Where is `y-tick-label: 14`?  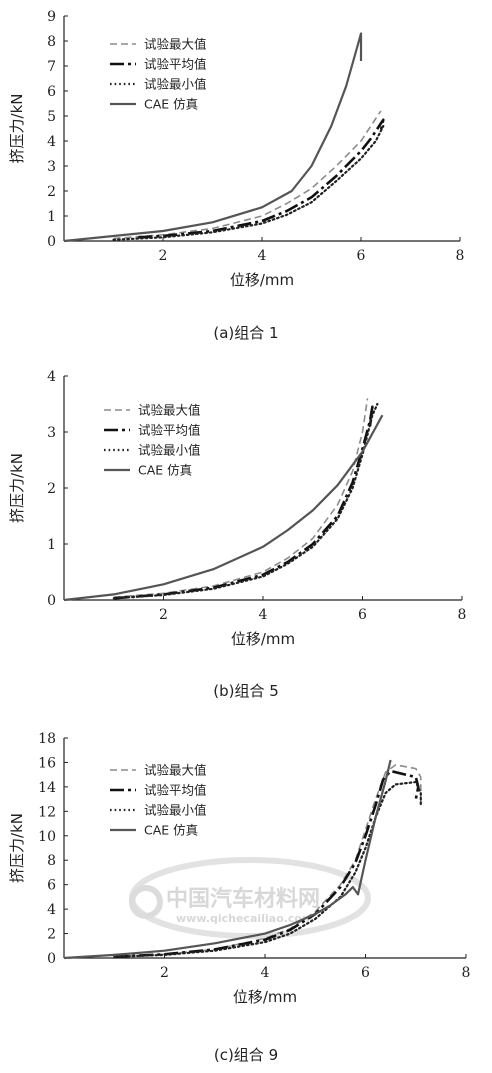 y-tick-label: 14 is located at coordinates (47, 788).